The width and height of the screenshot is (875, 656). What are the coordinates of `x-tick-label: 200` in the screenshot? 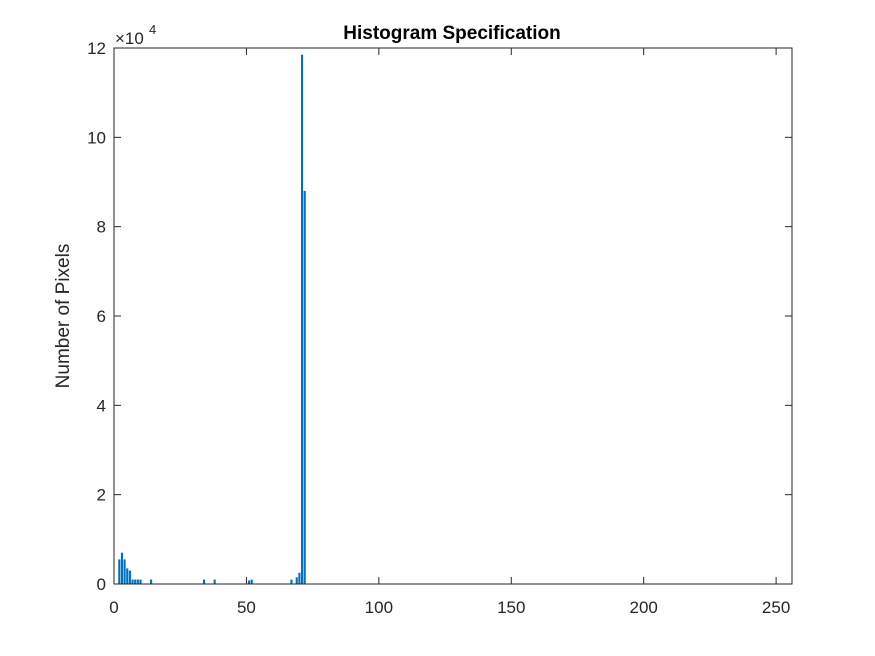 It's located at (644, 607).